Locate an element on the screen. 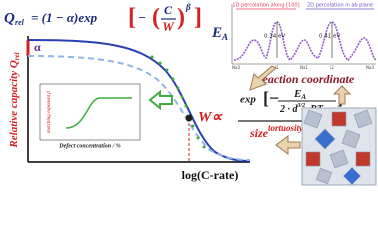 This screenshot has width=378, height=240. arrow-crystal is located at coordinates (288, 145).